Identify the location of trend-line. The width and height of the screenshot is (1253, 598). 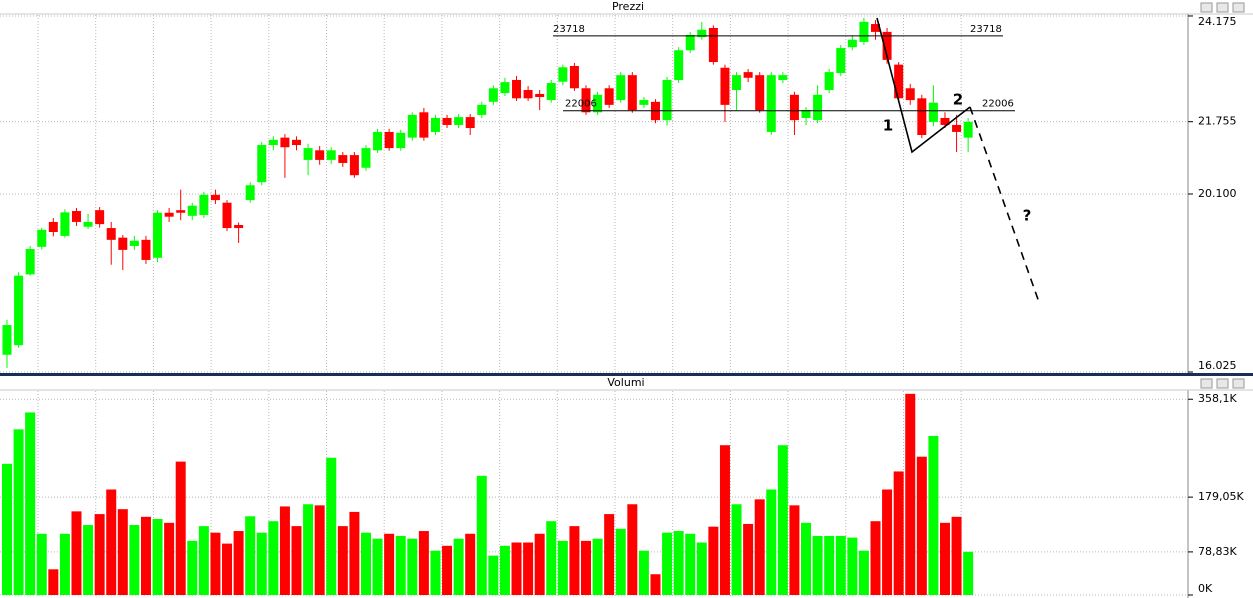
(923, 85).